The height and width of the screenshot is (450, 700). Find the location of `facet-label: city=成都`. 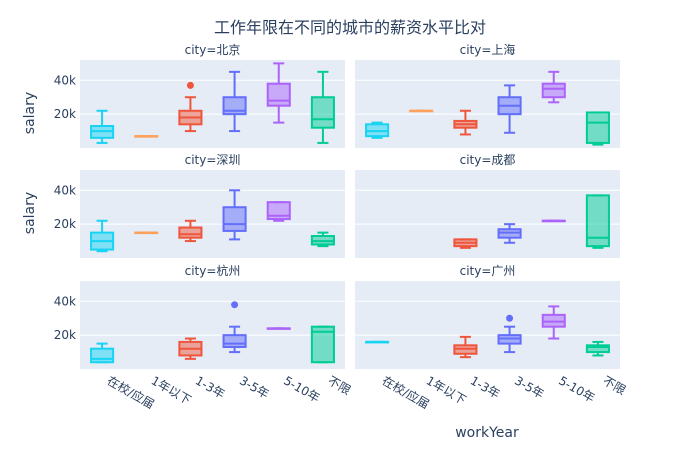

facet-label: city=成都 is located at coordinates (488, 160).